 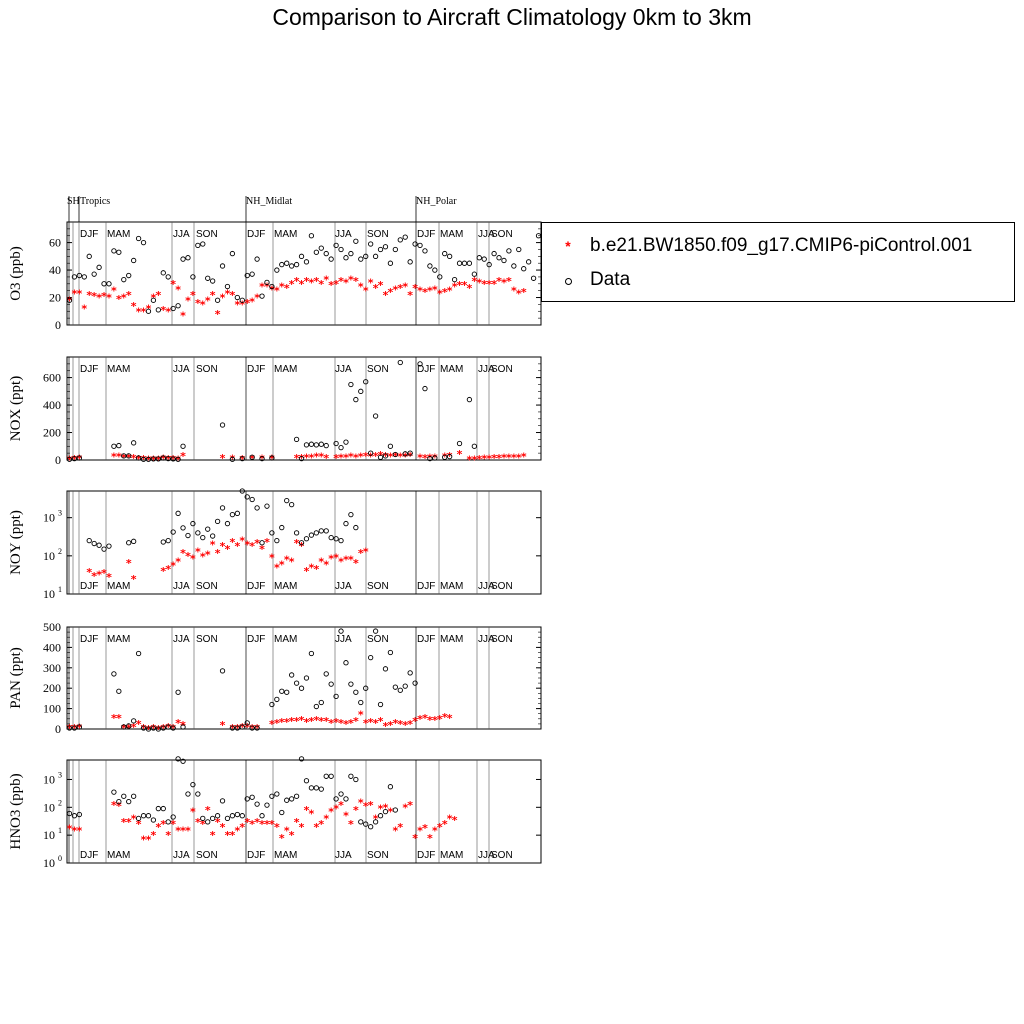 What do you see at coordinates (58, 460) in the screenshot?
I see `y-tick-label: 0` at bounding box center [58, 460].